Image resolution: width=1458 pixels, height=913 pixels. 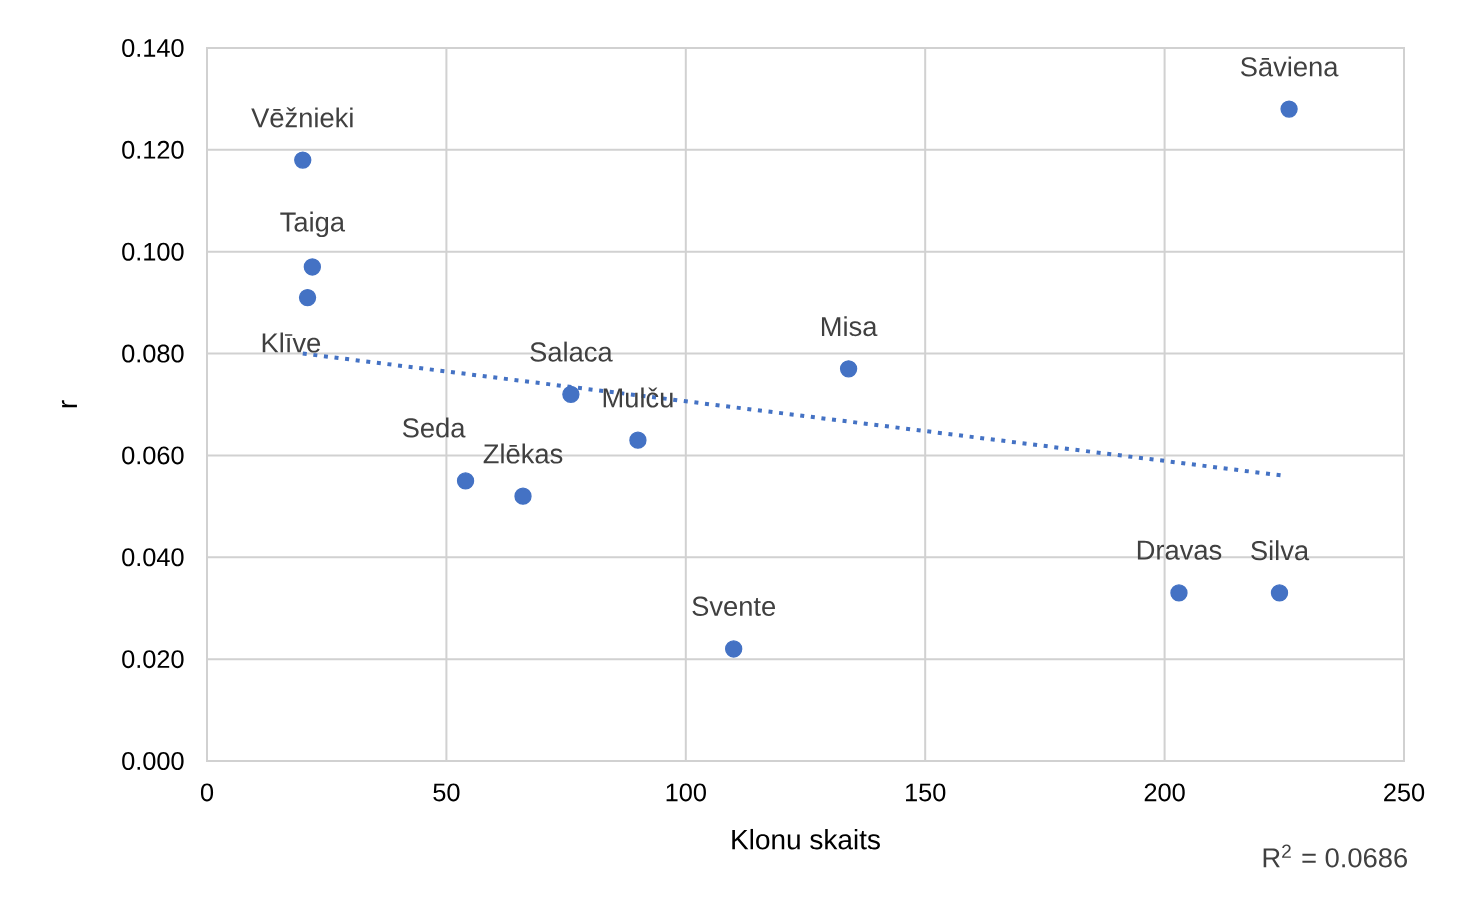 I want to click on y-tick-label: 0.140, so click(x=153, y=48).